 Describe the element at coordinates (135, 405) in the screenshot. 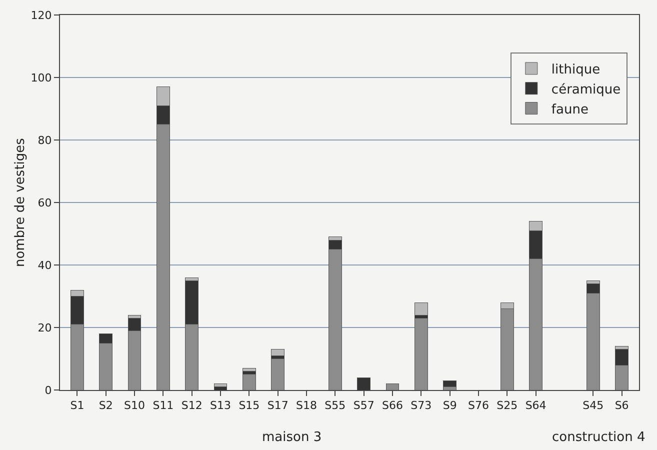

I see `x-tick-label: S10` at that location.